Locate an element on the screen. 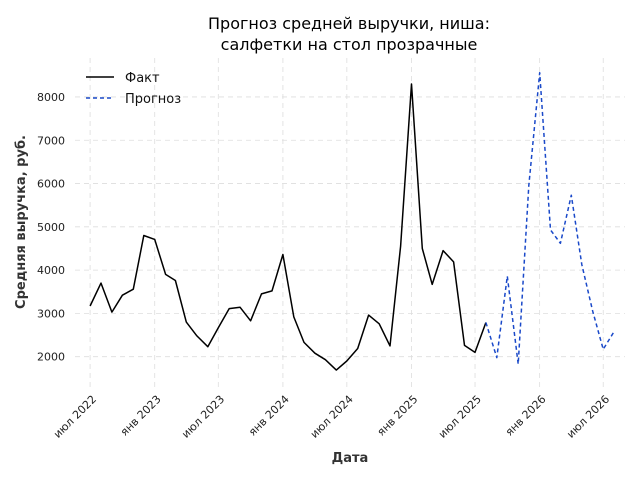  y-tick-label: 8000 is located at coordinates (51, 97).